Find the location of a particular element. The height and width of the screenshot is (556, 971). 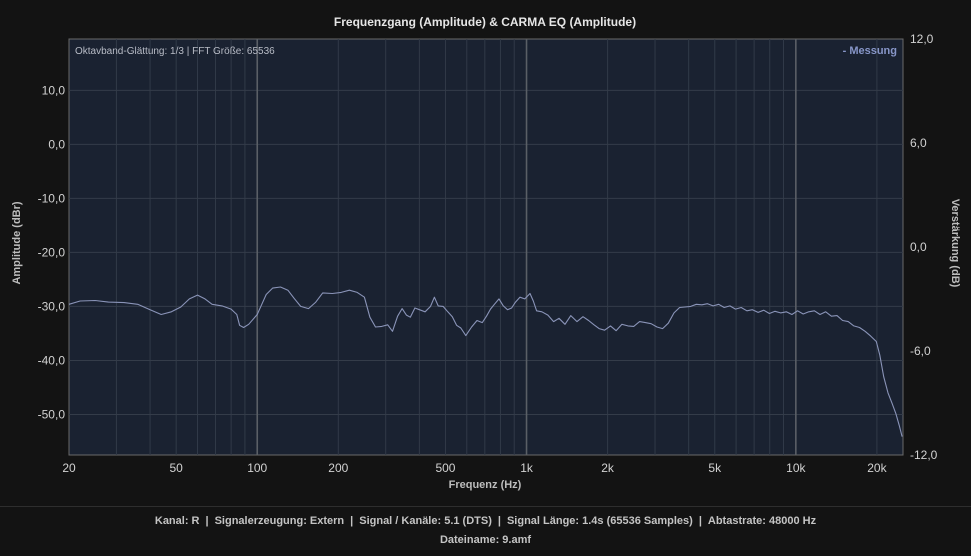

x-tick-label: 20k is located at coordinates (877, 468).